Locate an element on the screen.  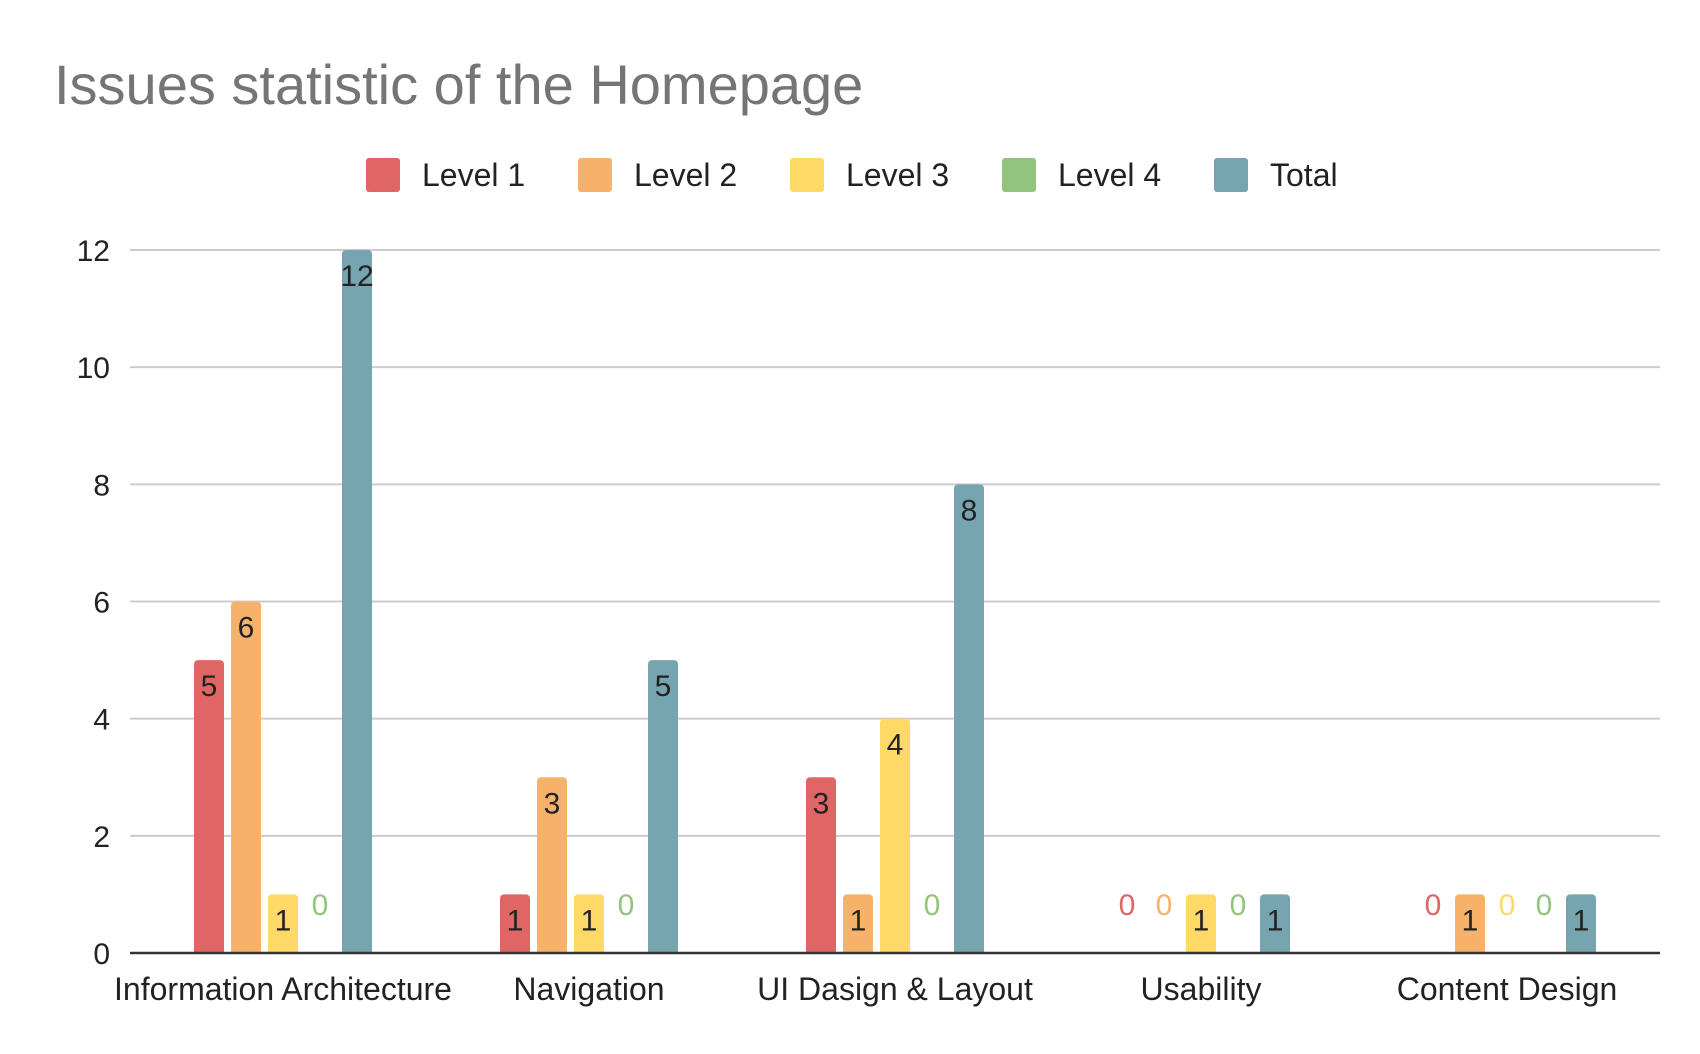
legend-item: Level 3 is located at coordinates (869, 175).